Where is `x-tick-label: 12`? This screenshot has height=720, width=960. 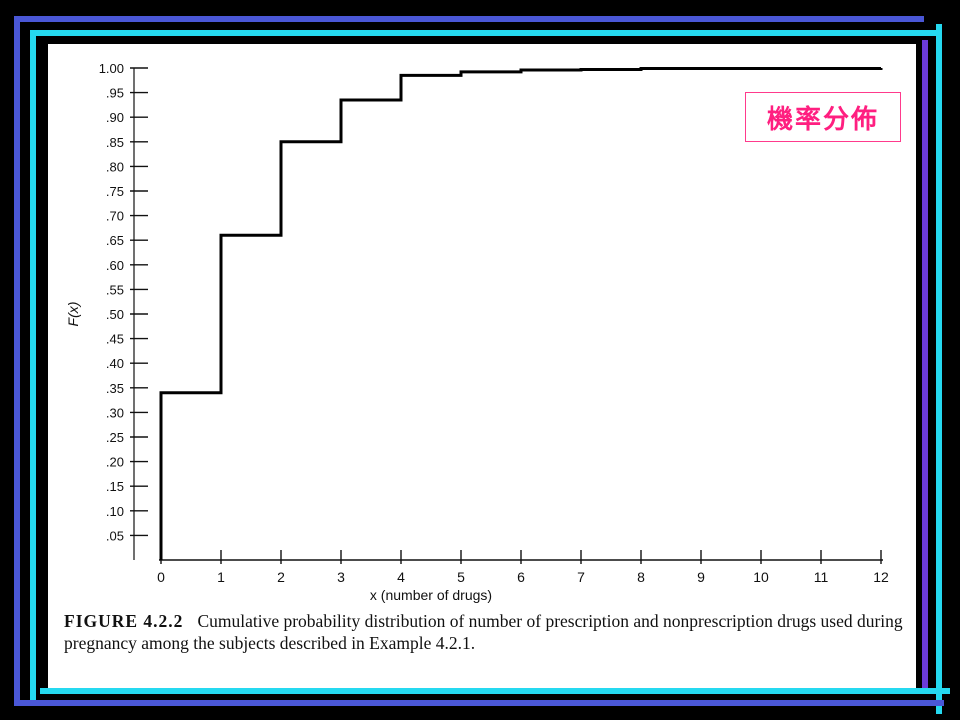
x-tick-label: 12 is located at coordinates (881, 577).